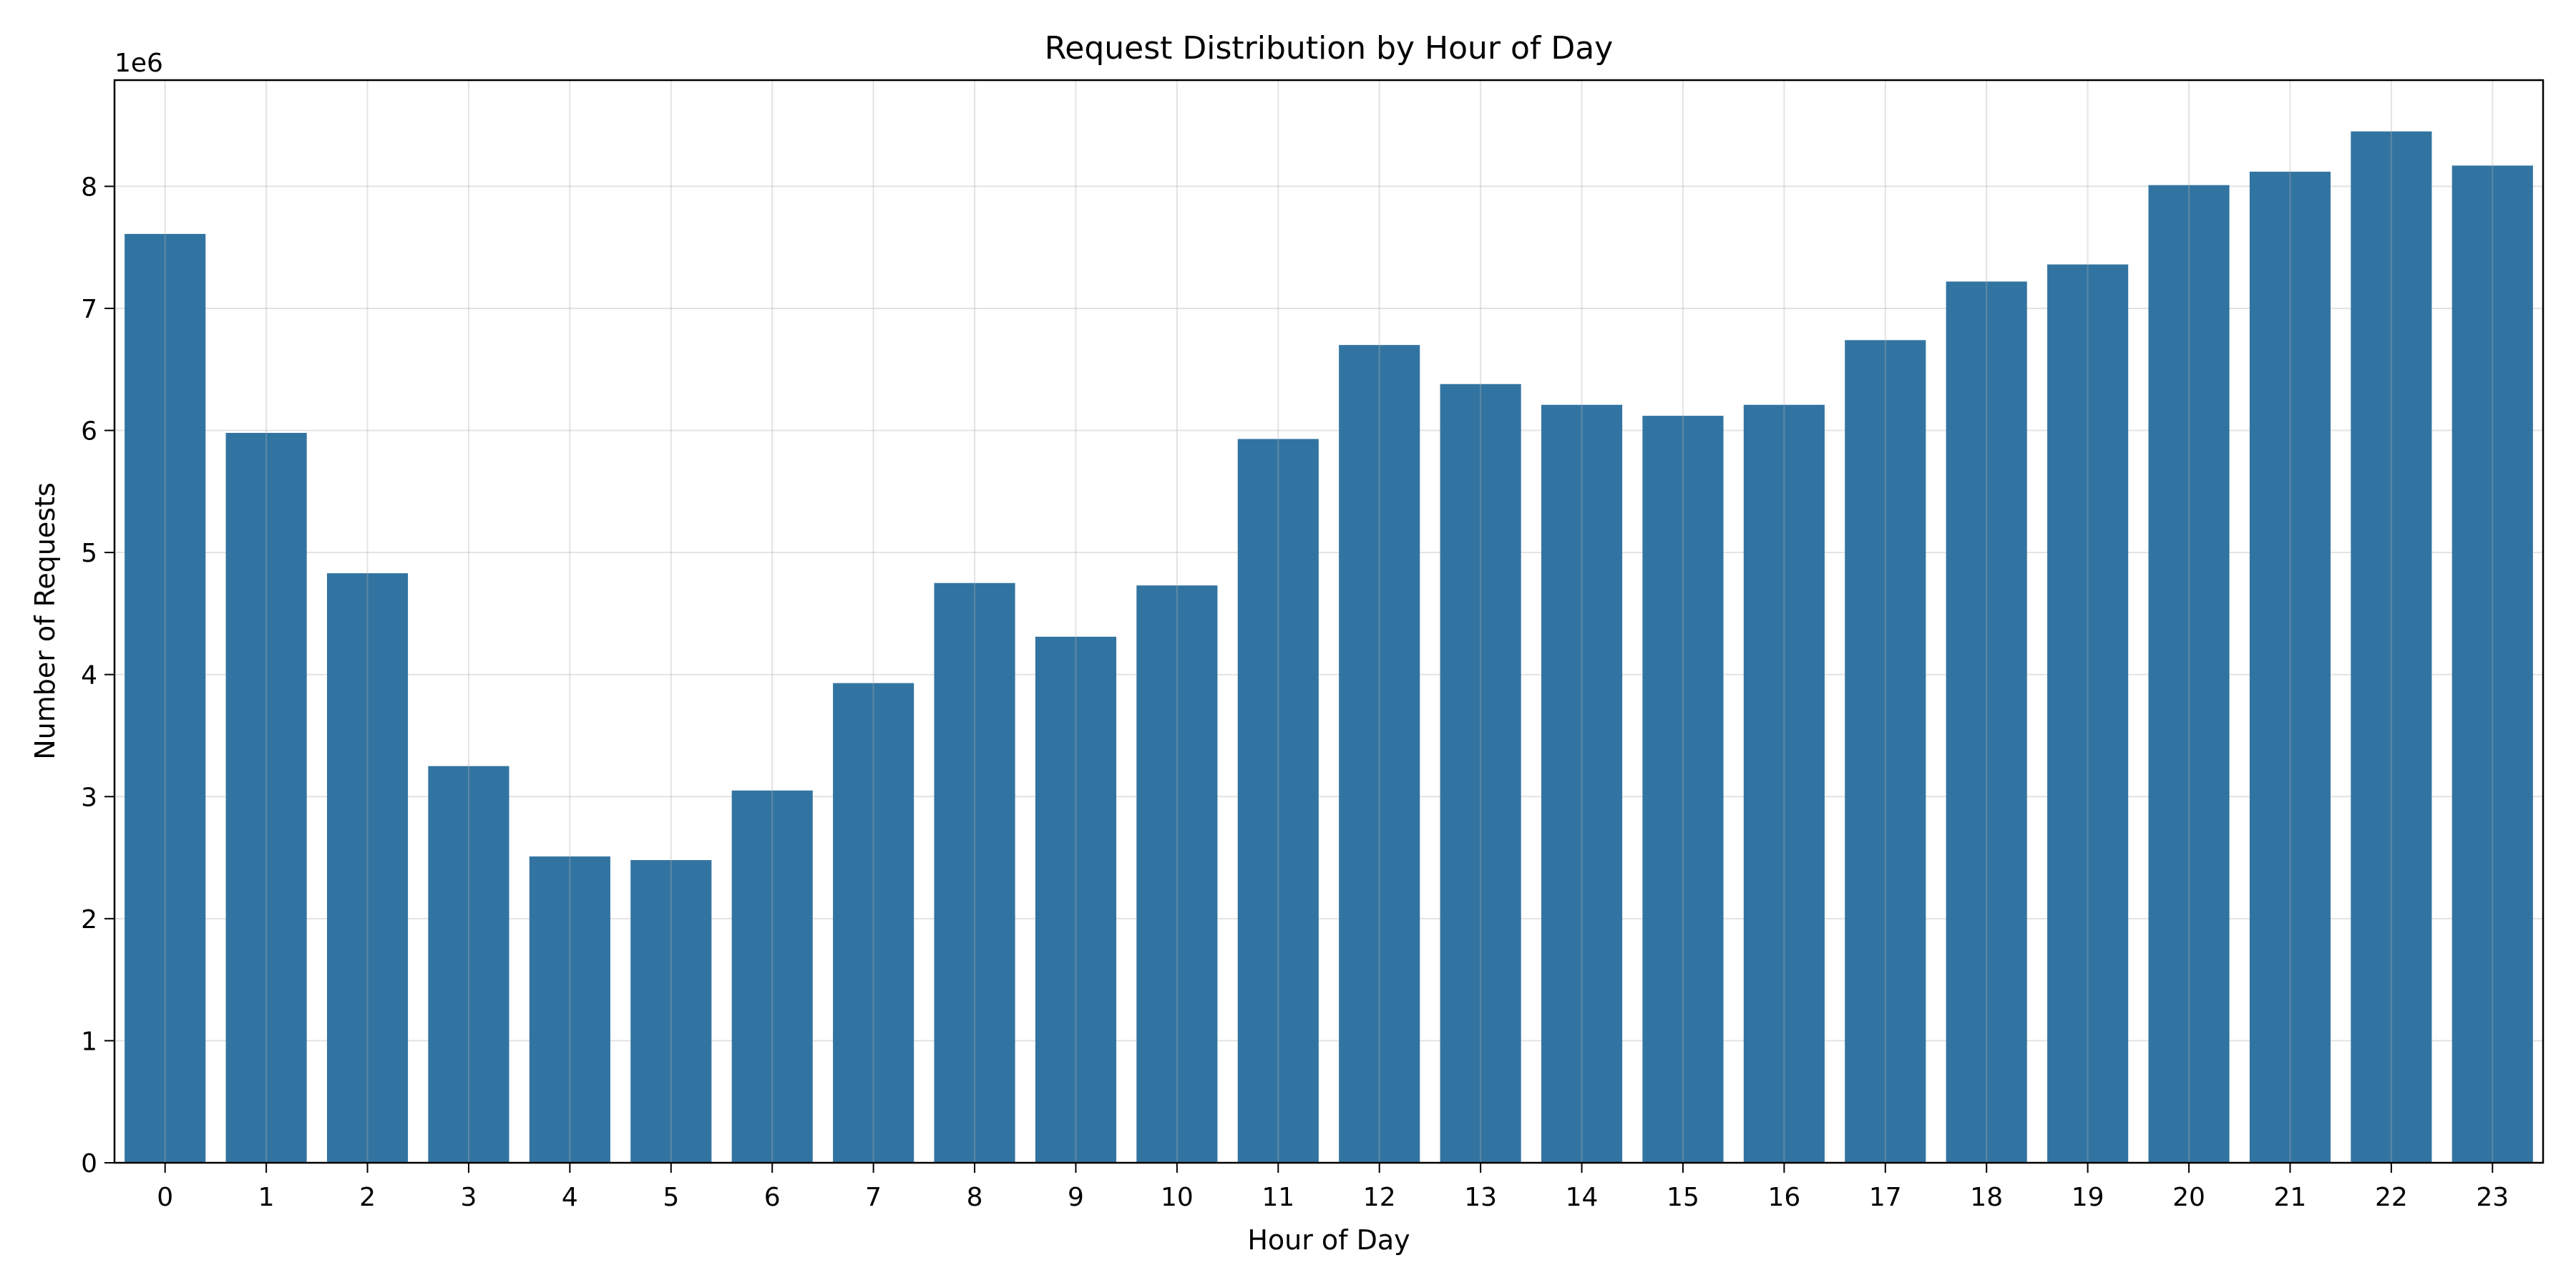 Image resolution: width=2576 pixels, height=1288 pixels. Describe the element at coordinates (1783, 1197) in the screenshot. I see `x-tick-label: 16` at that location.